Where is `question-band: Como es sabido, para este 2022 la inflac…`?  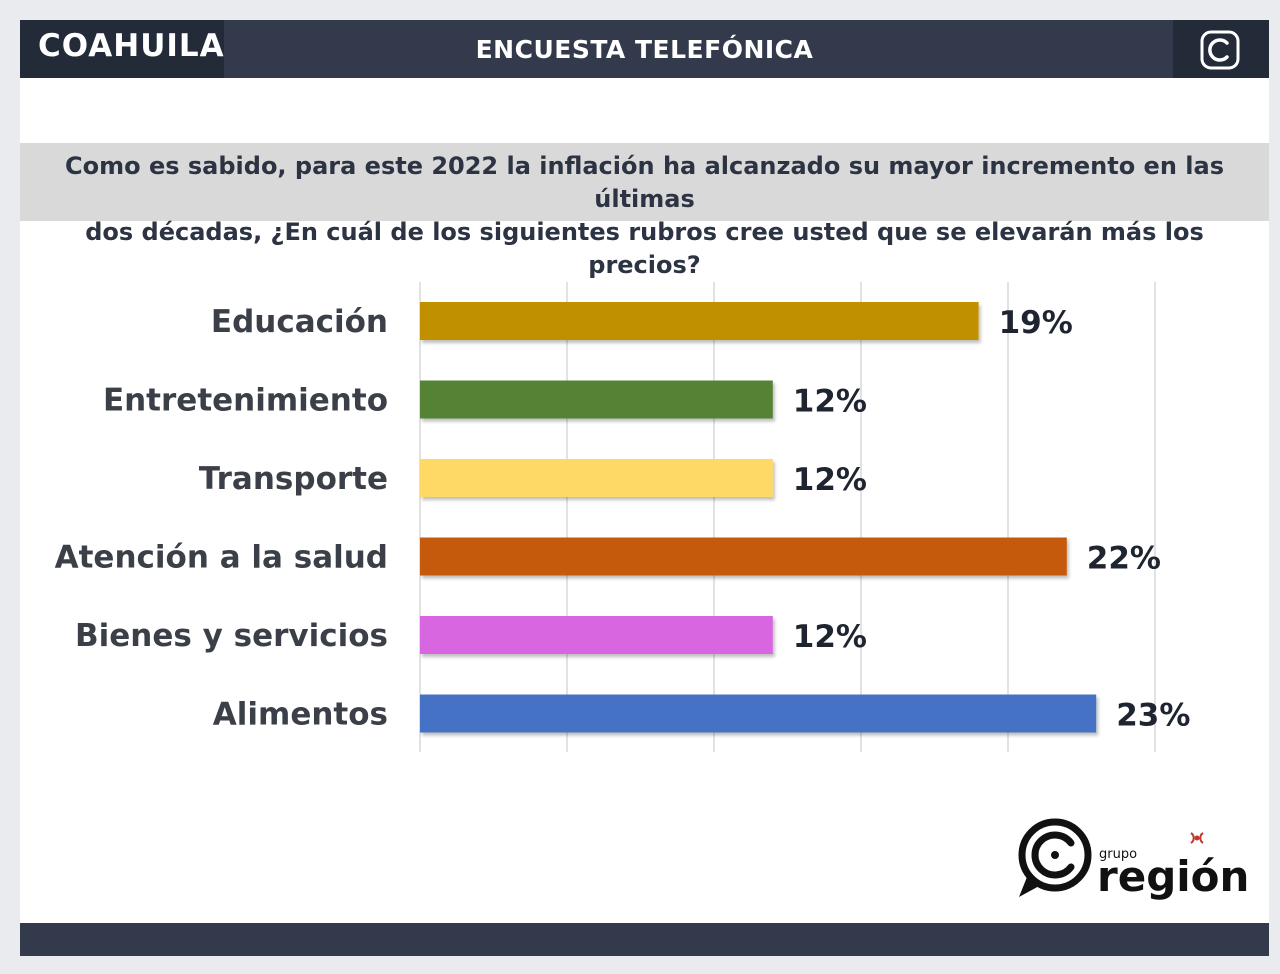
question-band: Como es sabido, para este 2022 la inflac… is located at coordinates (644, 211).